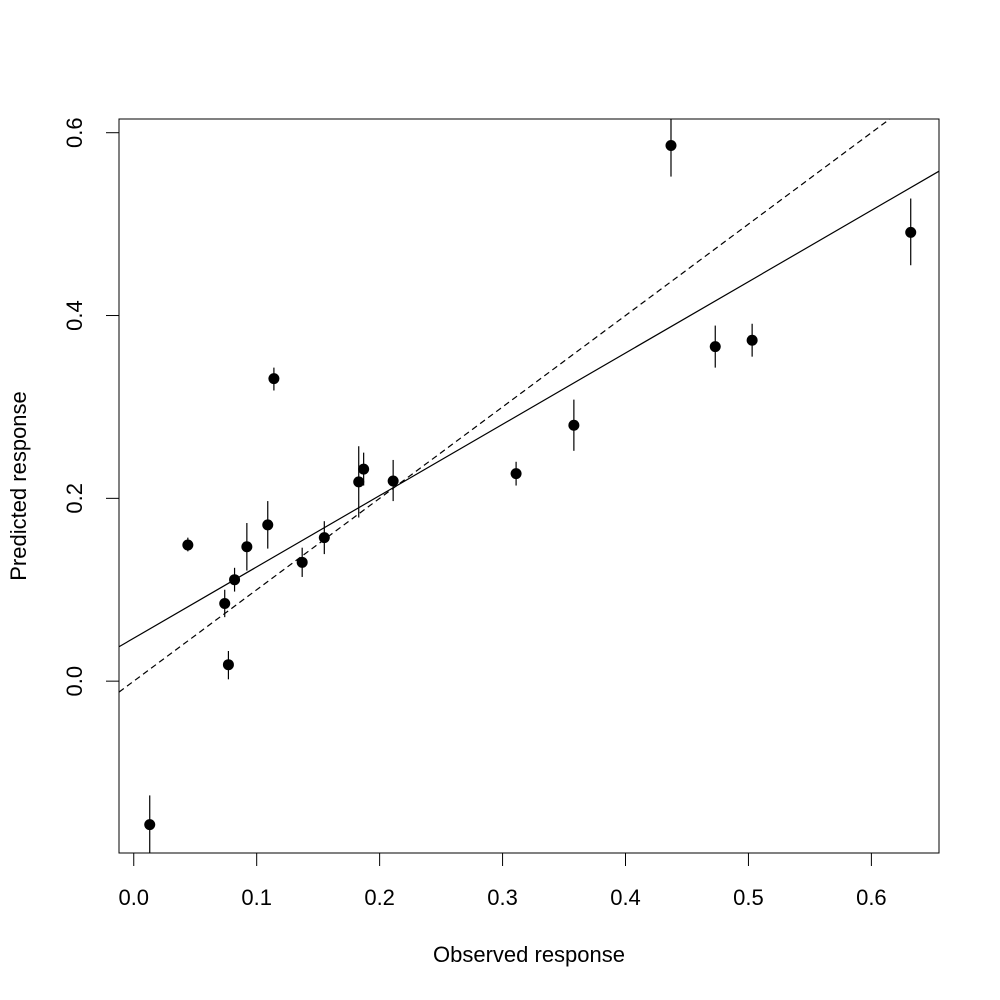 The image size is (1000, 1000). I want to click on x-tick-label: 0.1, so click(256, 897).